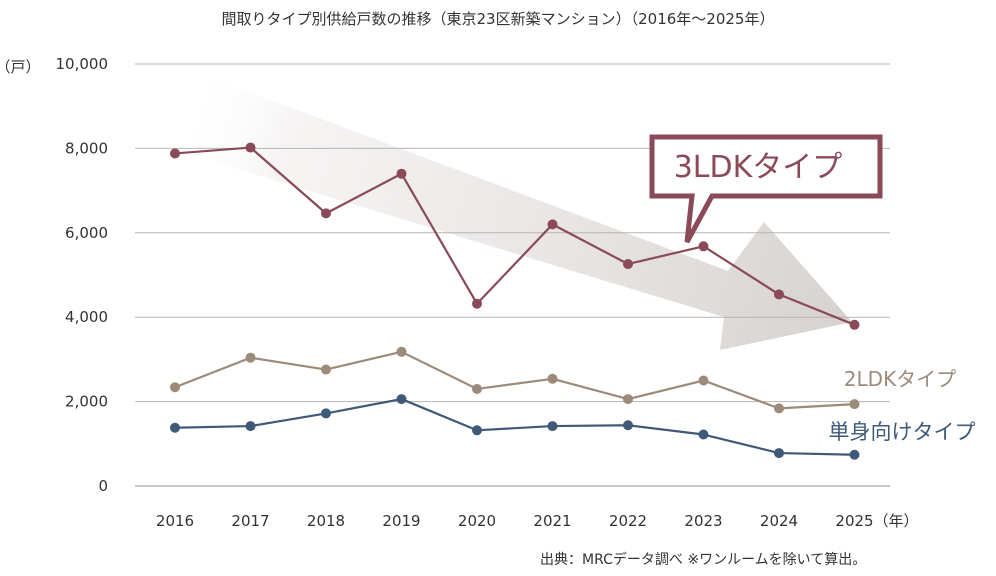 Image resolution: width=996 pixels, height=576 pixels. I want to click on x-tick-label: 2019, so click(401, 521).